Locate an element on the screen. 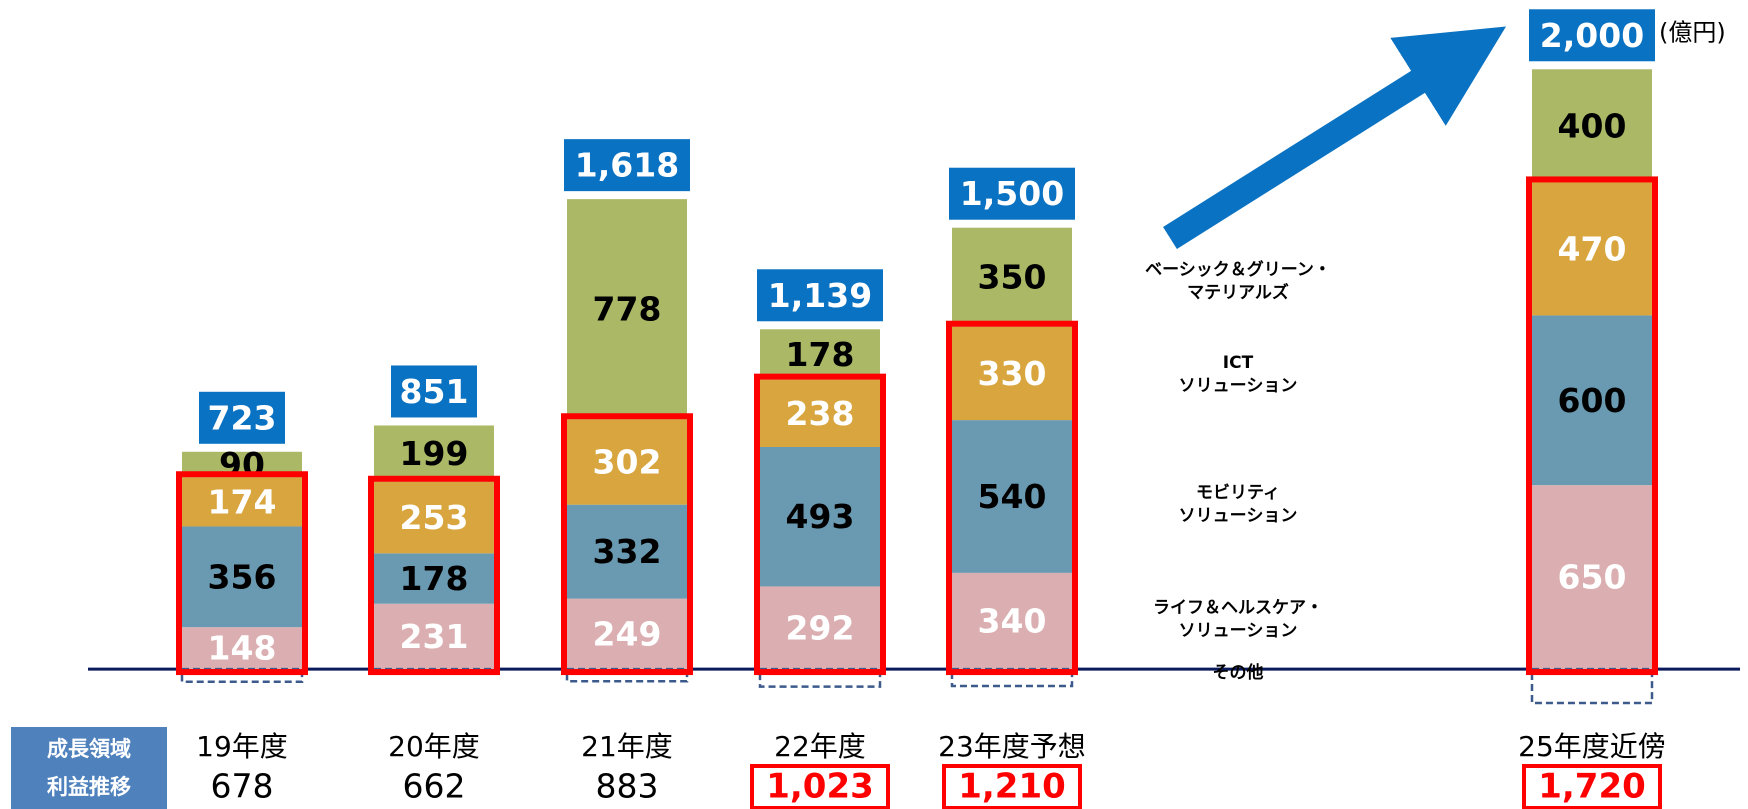 The image size is (1748, 809). growth-profit-value: 678 is located at coordinates (242, 786).